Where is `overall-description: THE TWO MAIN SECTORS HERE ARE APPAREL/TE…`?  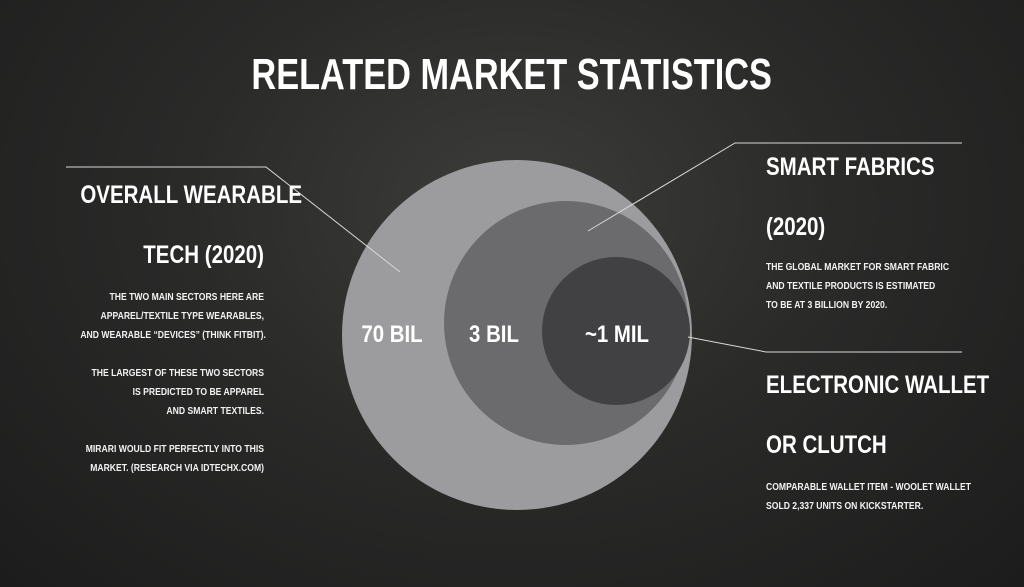 overall-description: THE TWO MAIN SECTORS HERE ARE APPAREL/TE… is located at coordinates (173, 382).